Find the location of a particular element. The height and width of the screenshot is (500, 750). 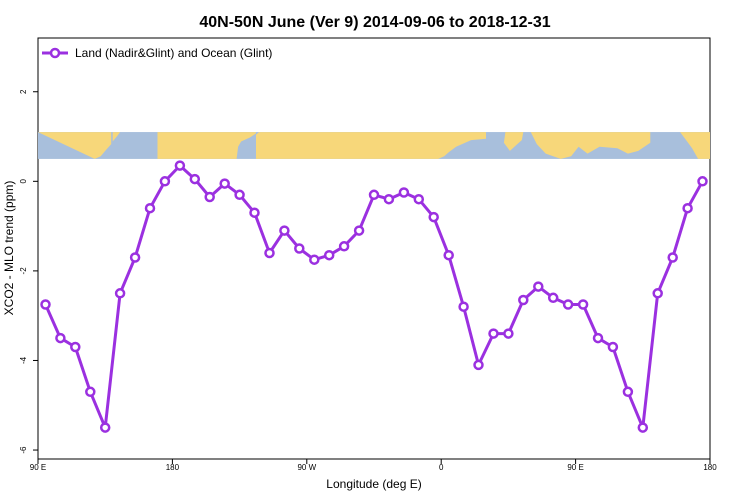

legend: Land (Nadir&Glint) and Ocean (Glint) is located at coordinates (157, 53).